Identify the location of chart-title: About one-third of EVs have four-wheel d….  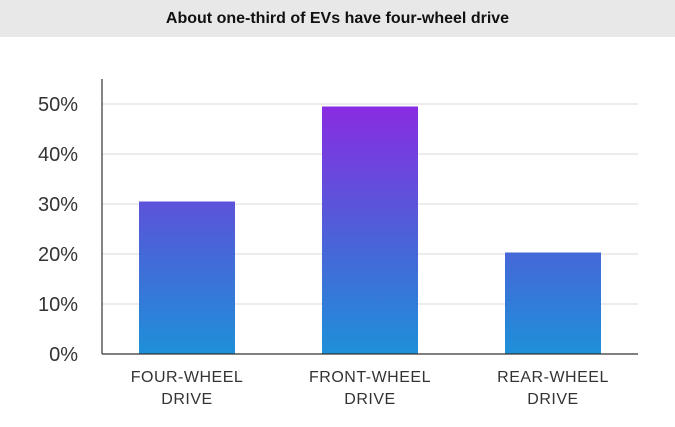
(337, 18).